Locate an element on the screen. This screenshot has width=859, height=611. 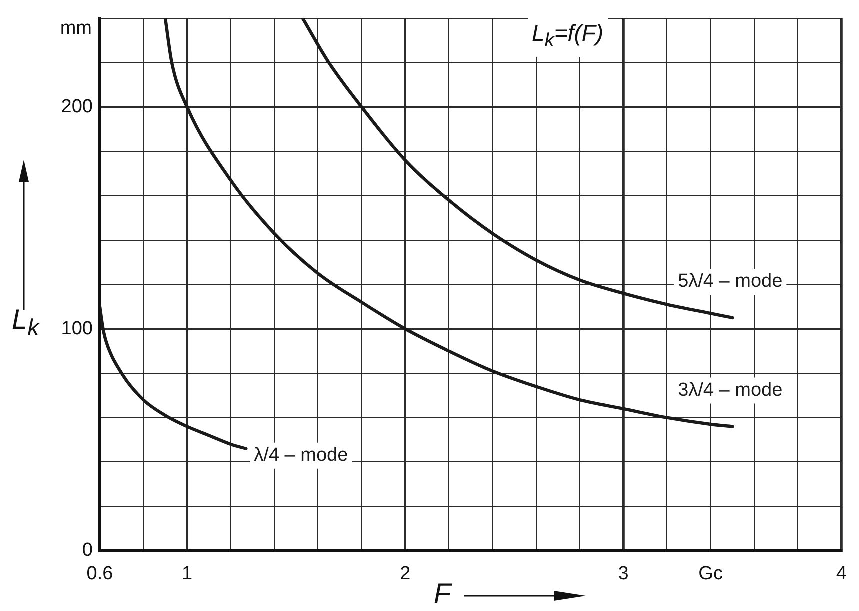
x-tick-label: 3 is located at coordinates (623, 574).